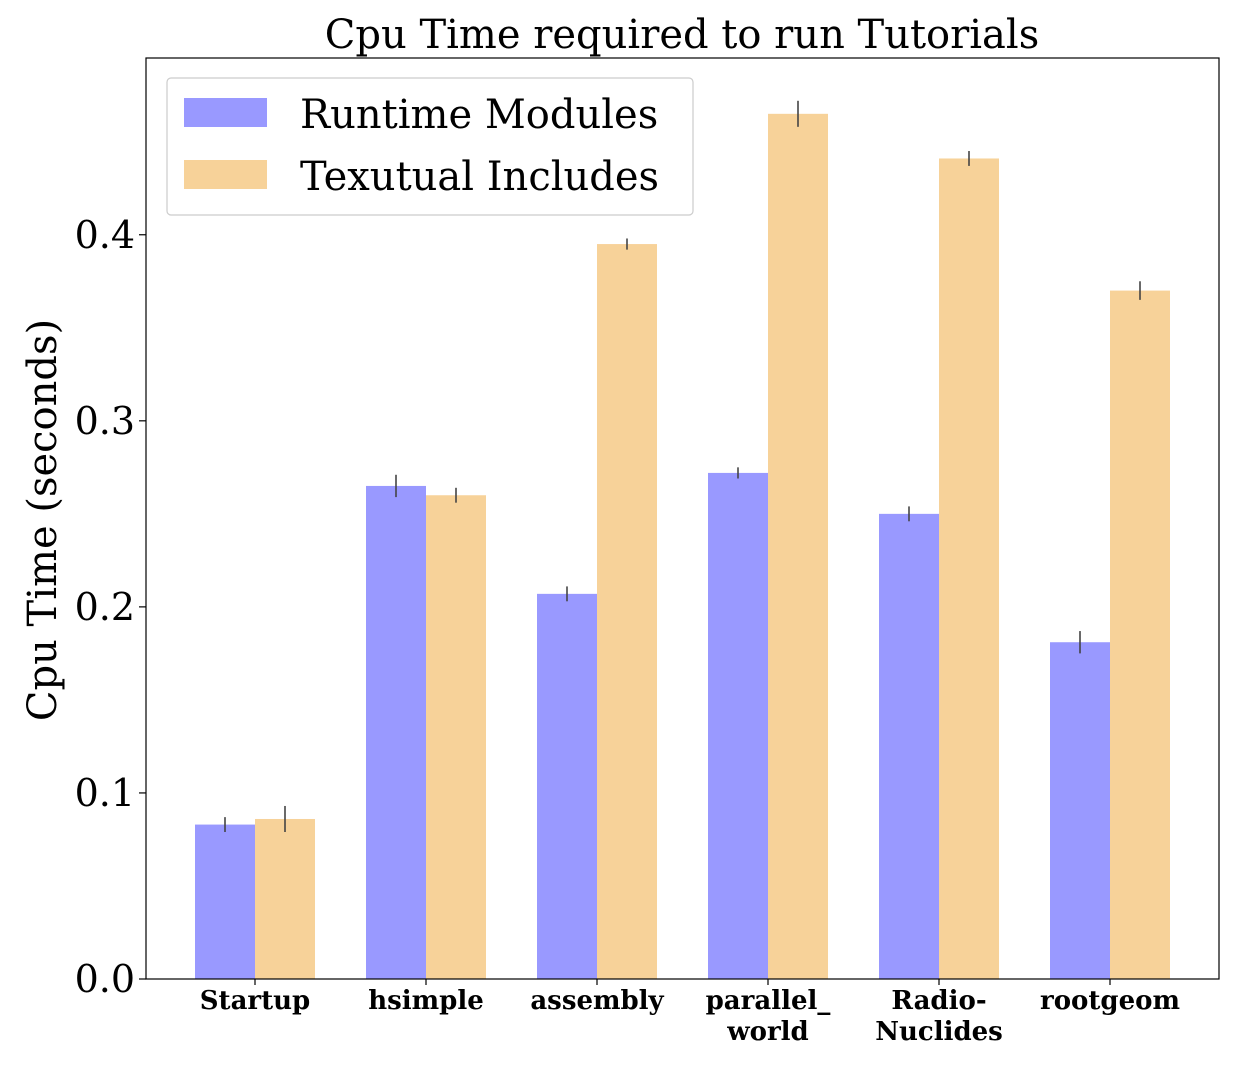  I want to click on chart-title: Cpu Time required to run Tutorials, so click(682, 35).